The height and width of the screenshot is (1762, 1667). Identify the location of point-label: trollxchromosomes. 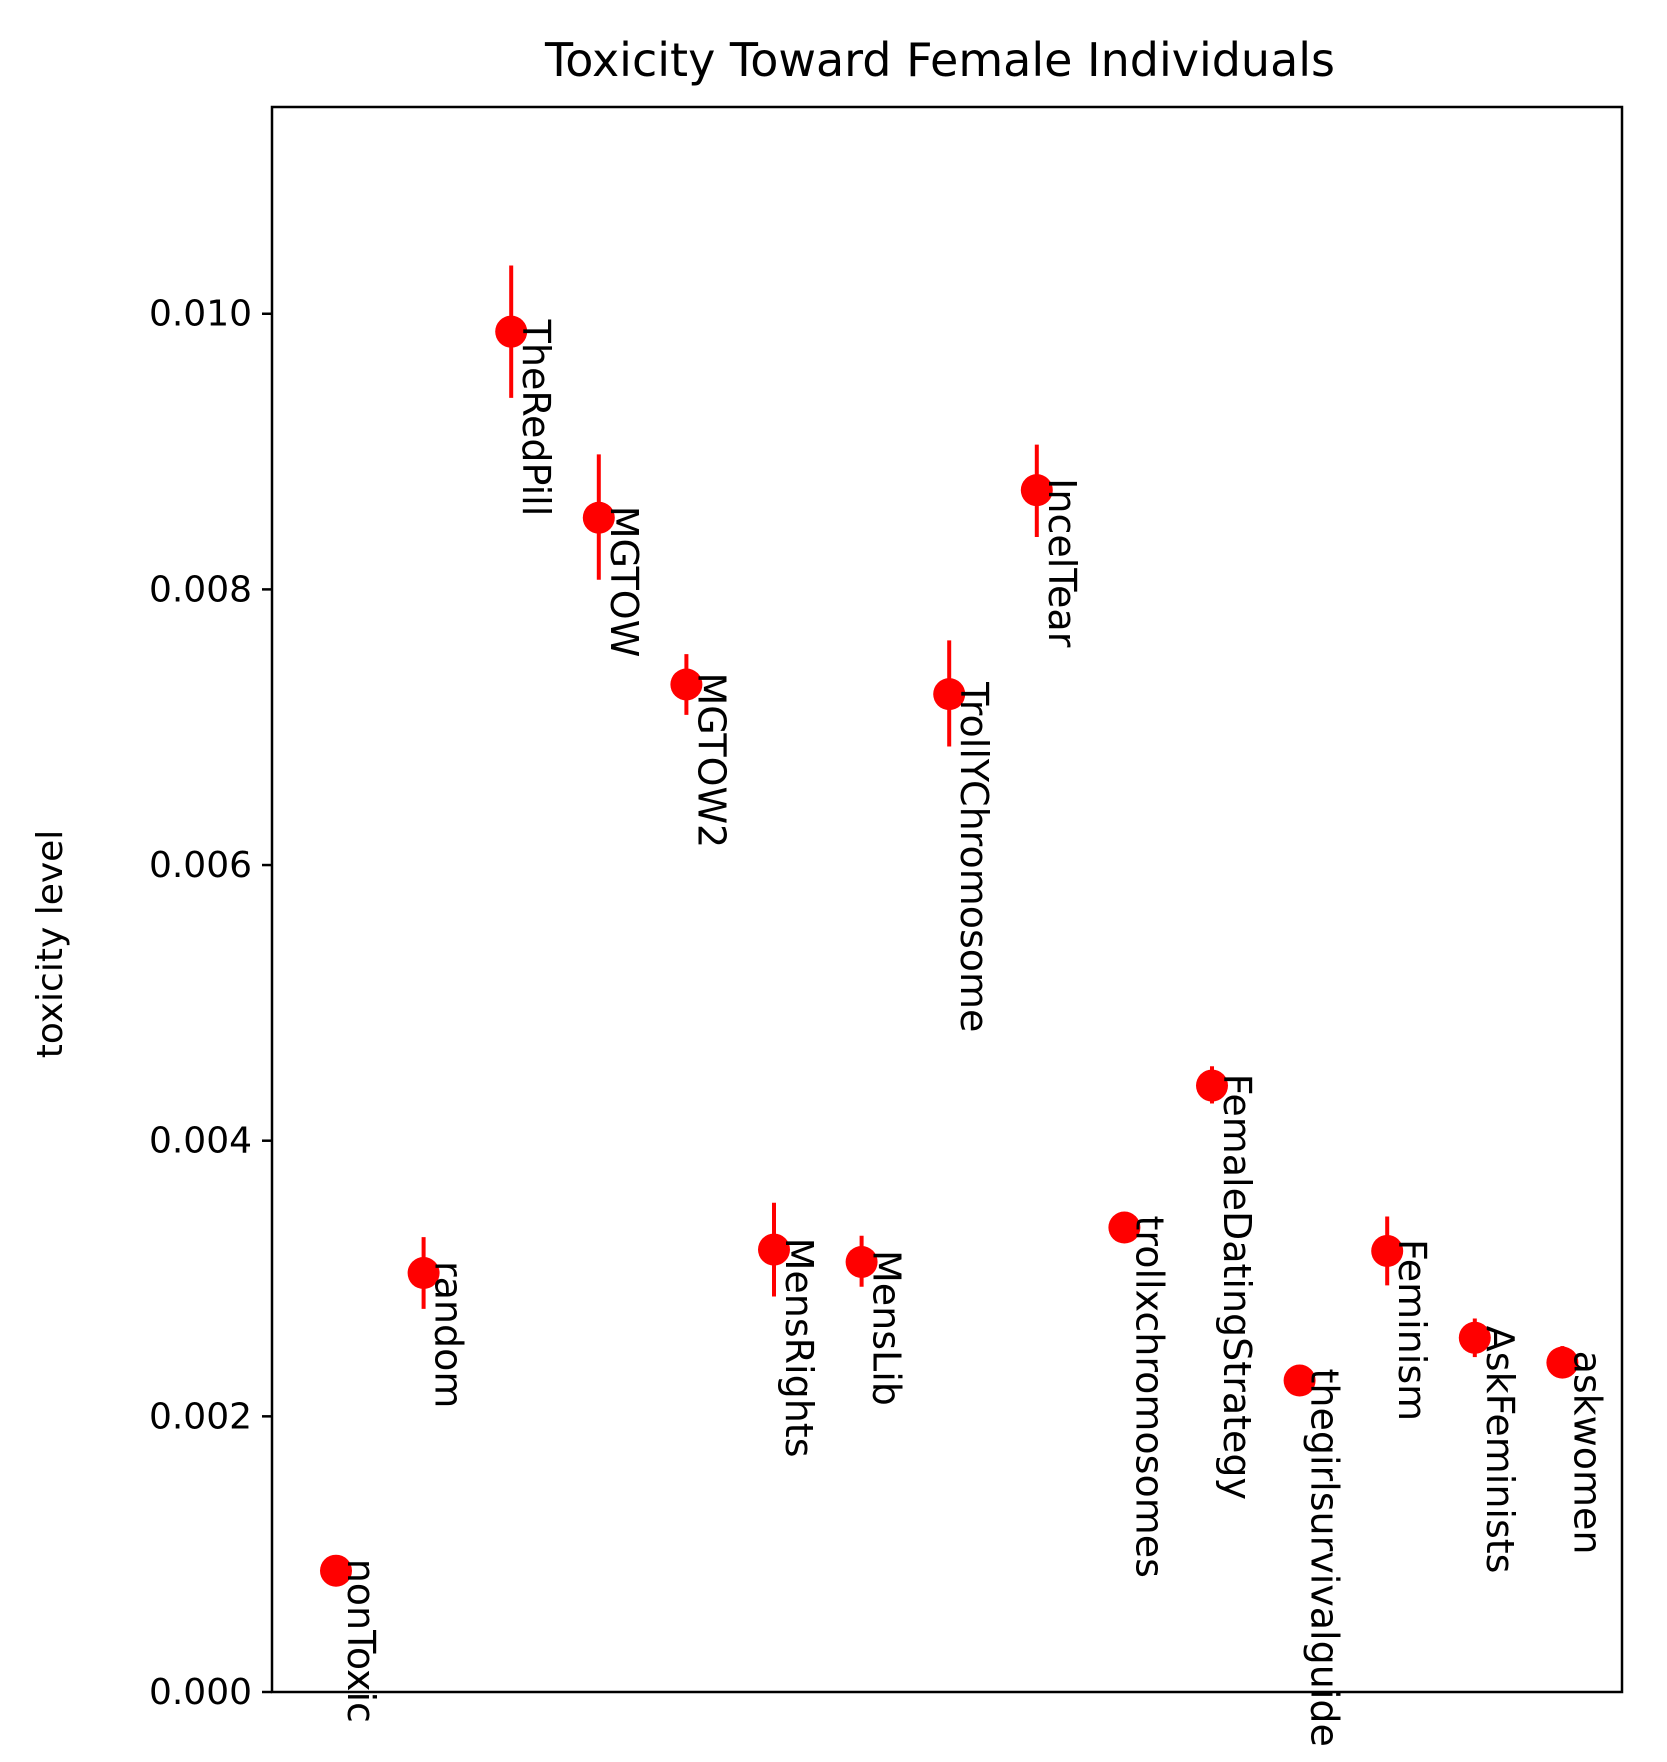
(1149, 1397).